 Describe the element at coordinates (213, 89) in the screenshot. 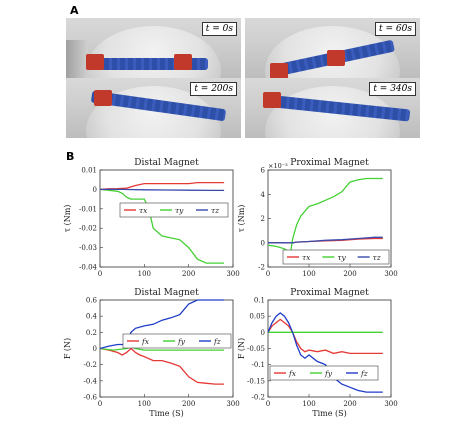

I see `time-label: t = 200s` at that location.